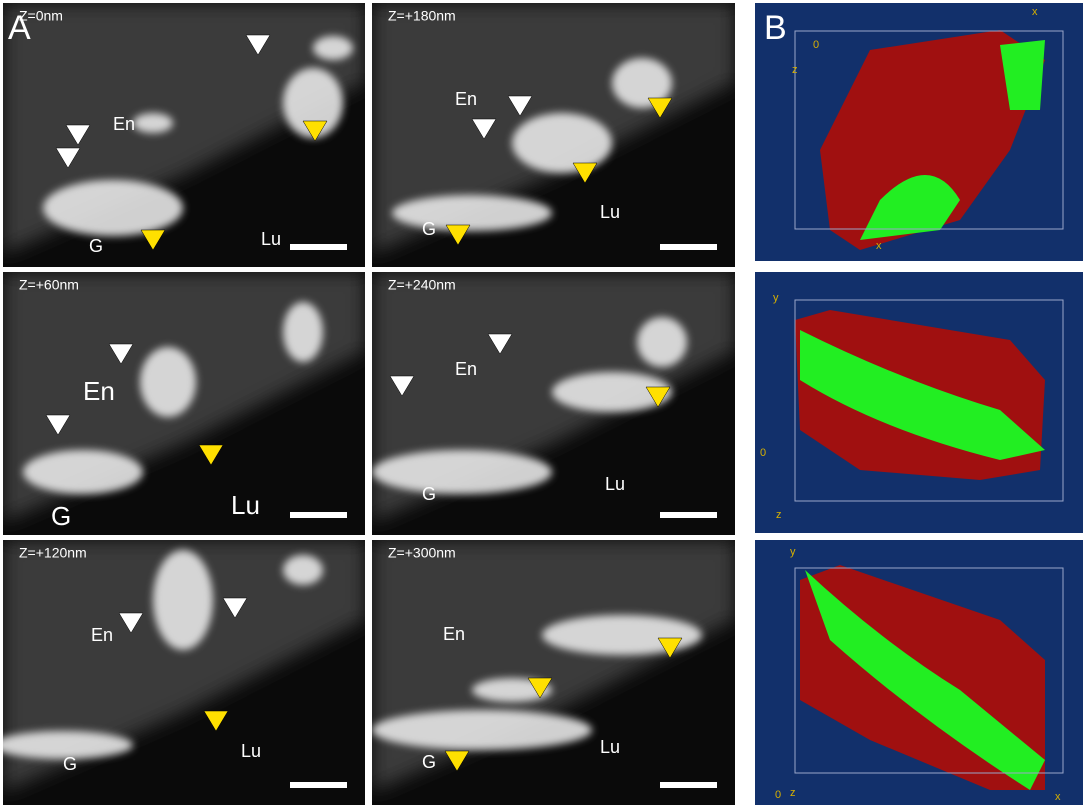 This screenshot has height=807, width=1084. I want to click on panel-label: B, so click(775, 28).